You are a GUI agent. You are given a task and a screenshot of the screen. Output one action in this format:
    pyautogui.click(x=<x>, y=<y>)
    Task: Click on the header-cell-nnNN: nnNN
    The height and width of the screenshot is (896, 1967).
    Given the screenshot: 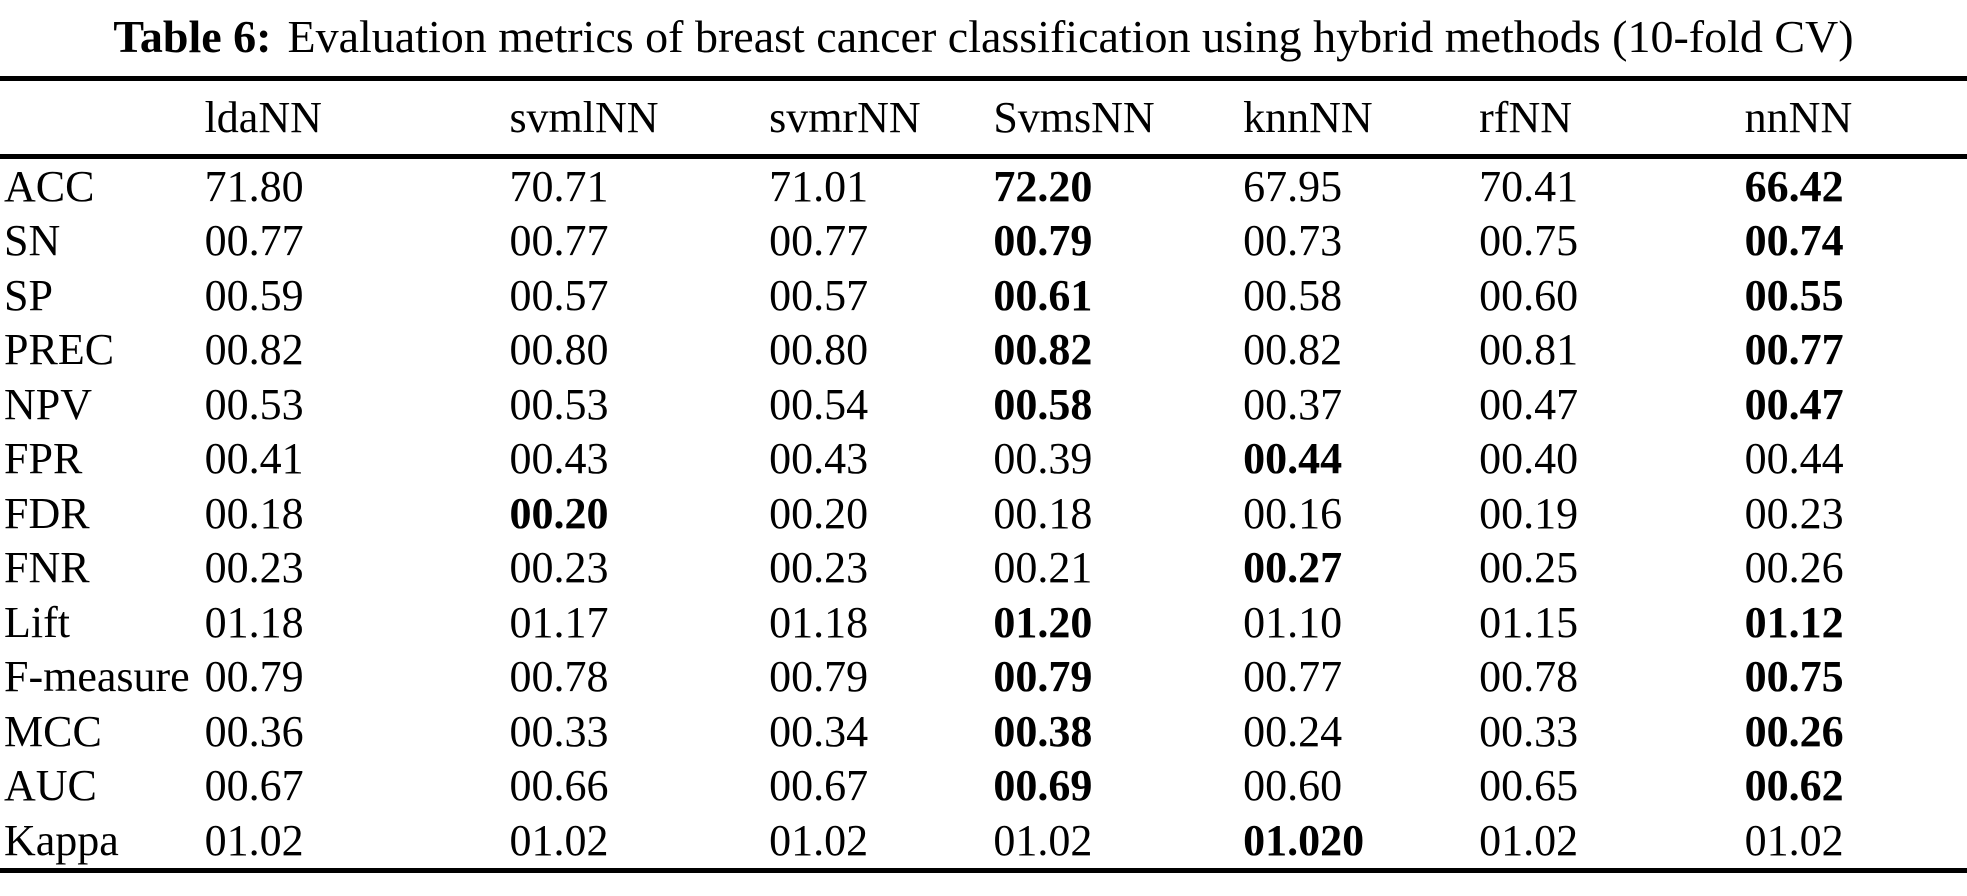 What is the action you would take?
    pyautogui.click(x=1855, y=118)
    